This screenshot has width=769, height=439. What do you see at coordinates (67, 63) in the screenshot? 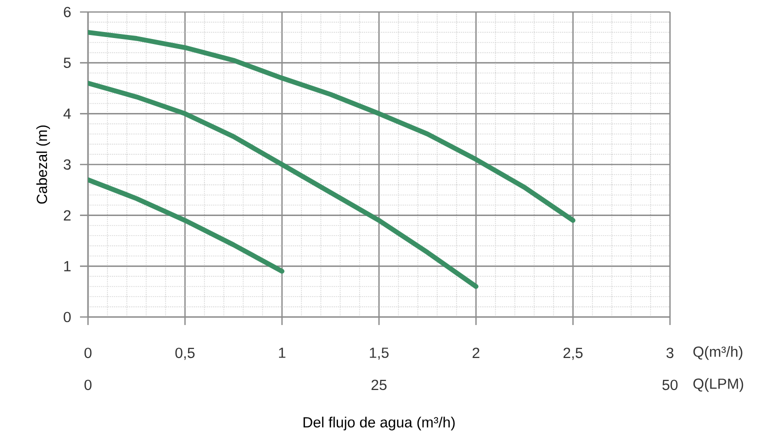
I see `y-tick-label: 5` at bounding box center [67, 63].